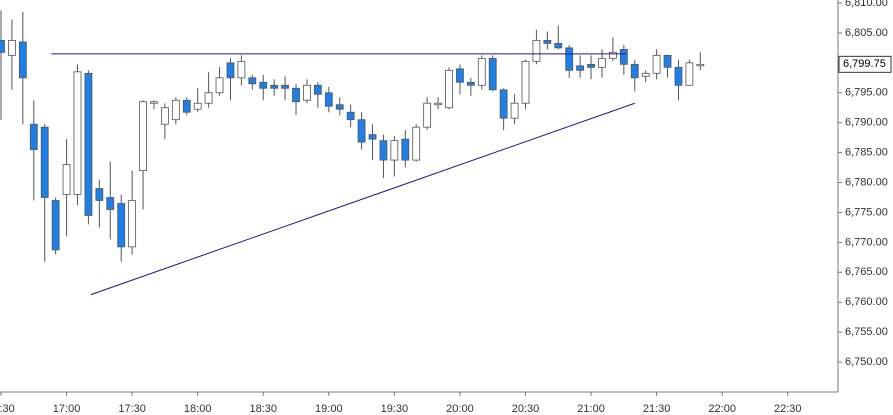  What do you see at coordinates (866, 153) in the screenshot?
I see `y-tick-label: 6,785.00` at bounding box center [866, 153].